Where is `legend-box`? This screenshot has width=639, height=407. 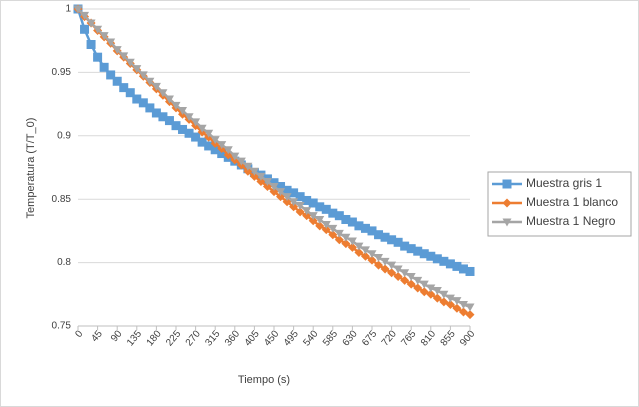 legend-box is located at coordinates (559, 204).